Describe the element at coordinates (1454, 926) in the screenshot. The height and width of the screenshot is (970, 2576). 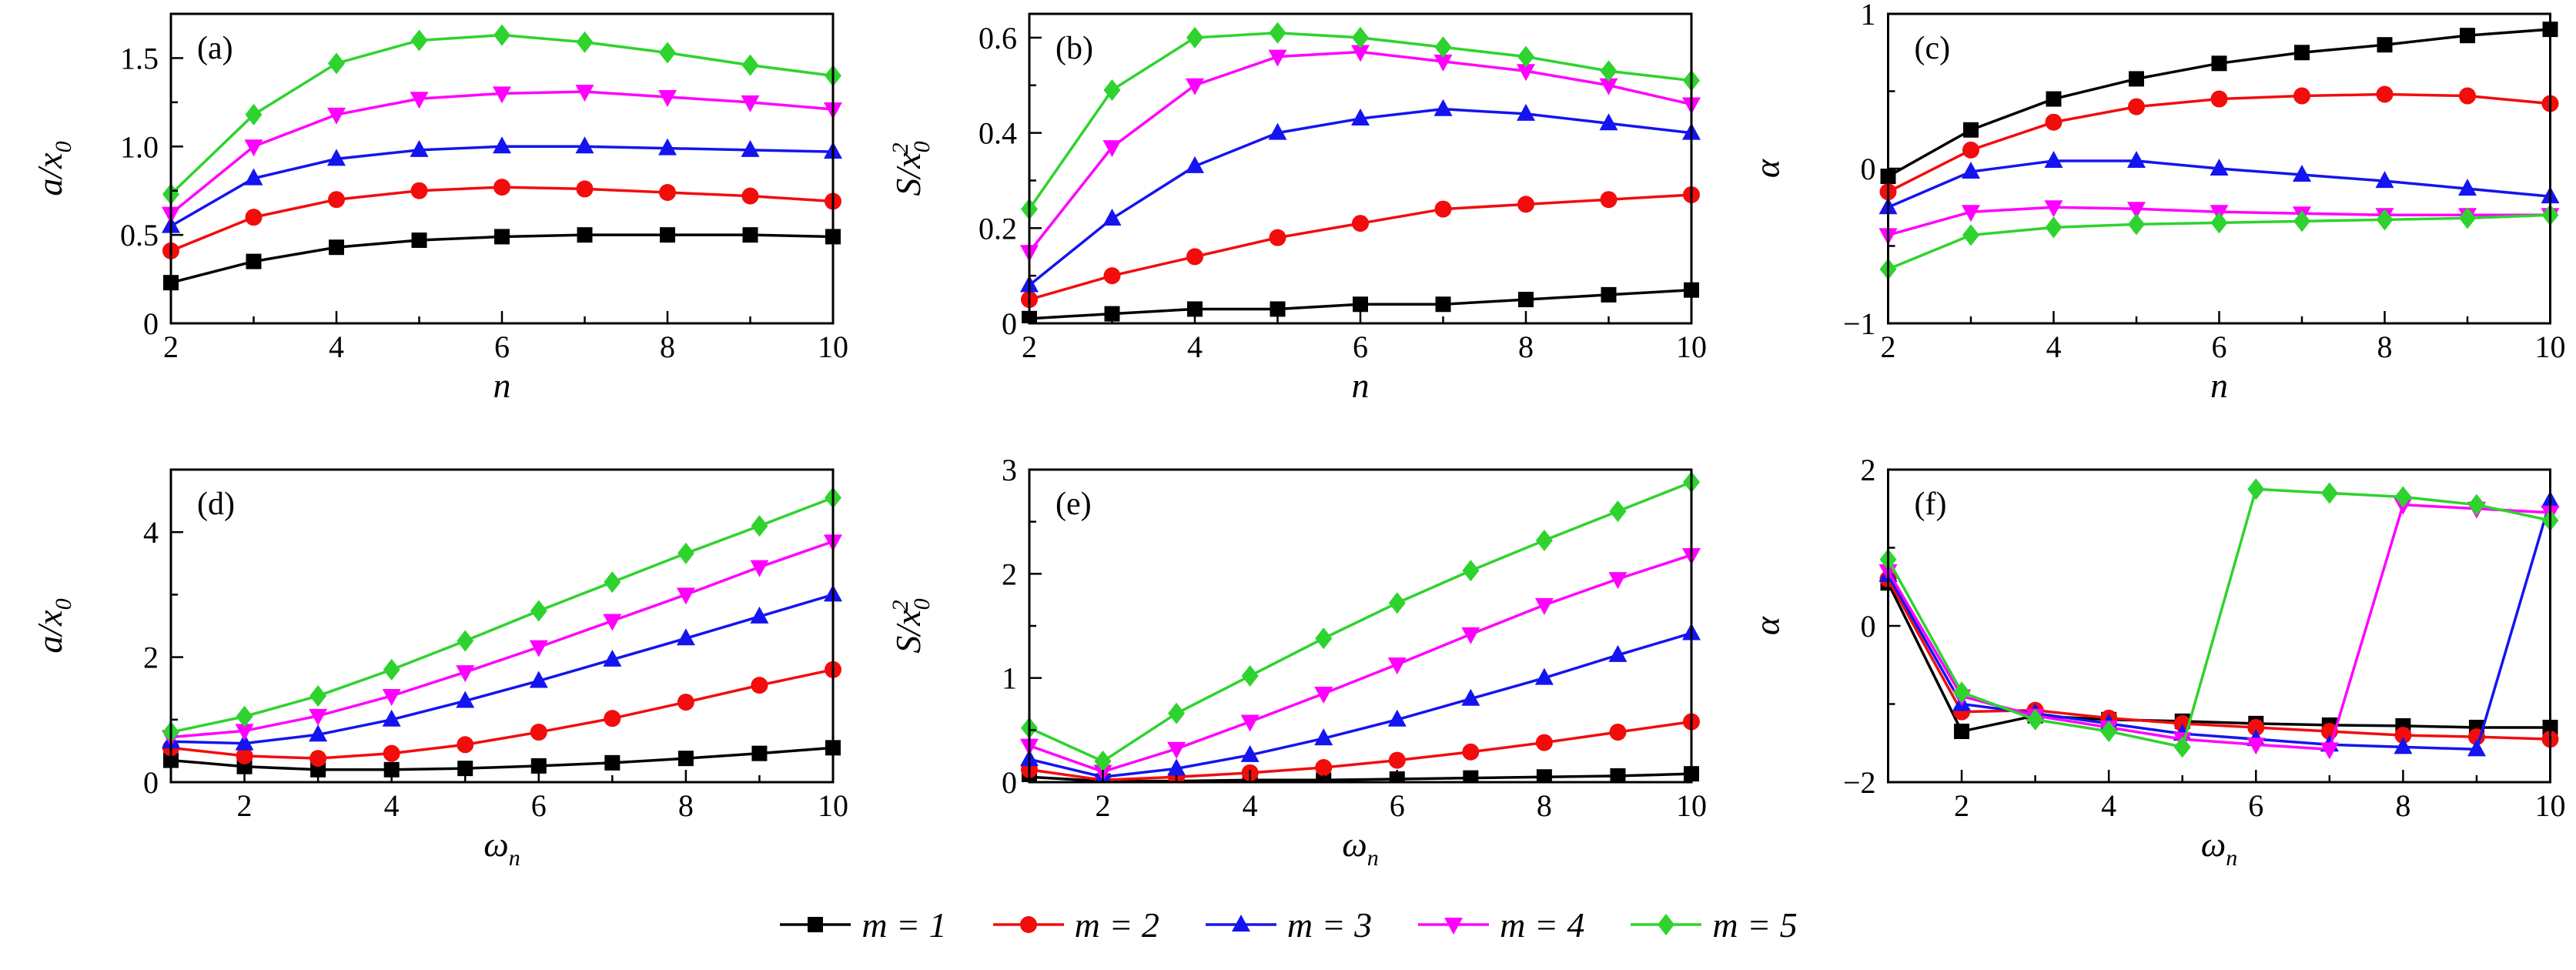
I see `triangle-down-marker-icon` at that location.